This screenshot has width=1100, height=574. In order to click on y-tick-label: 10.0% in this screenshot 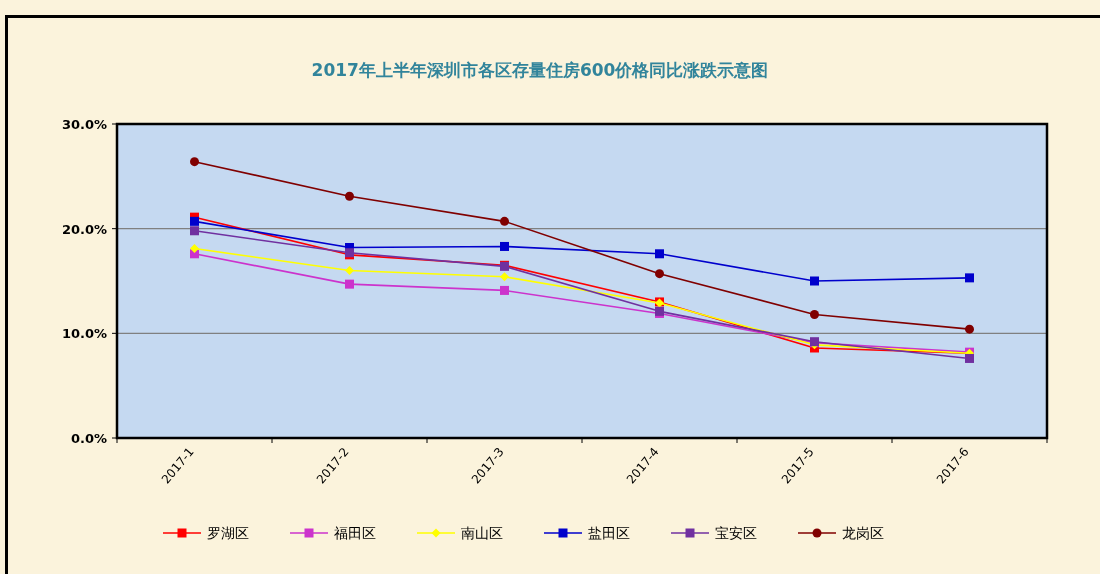, I will do `click(84, 334)`.